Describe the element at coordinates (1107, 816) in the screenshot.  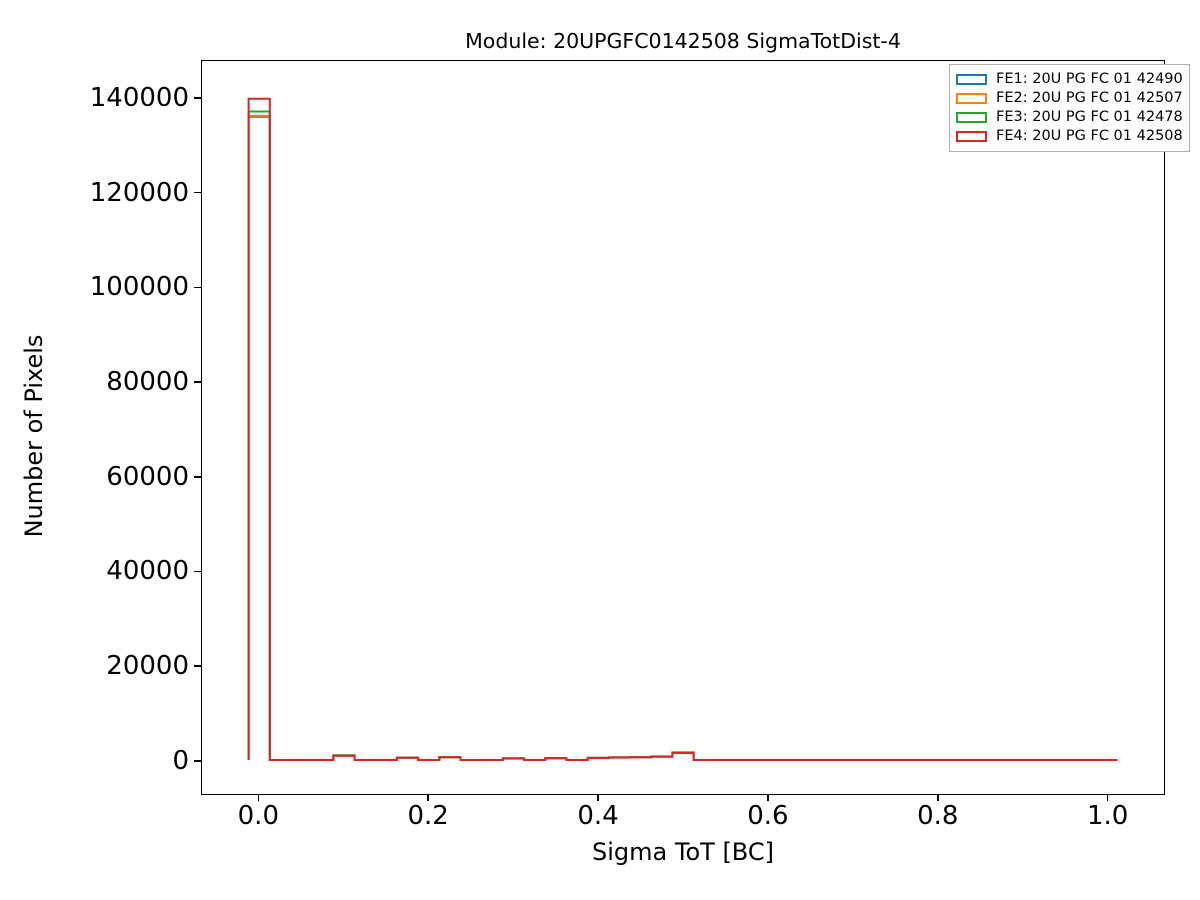
I see `x-tick-label: 1.0` at that location.